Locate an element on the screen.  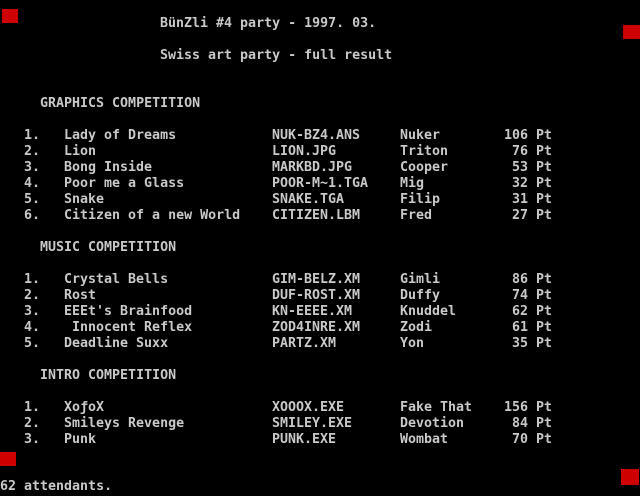
points-cell: 86 Pt is located at coordinates (531, 279).